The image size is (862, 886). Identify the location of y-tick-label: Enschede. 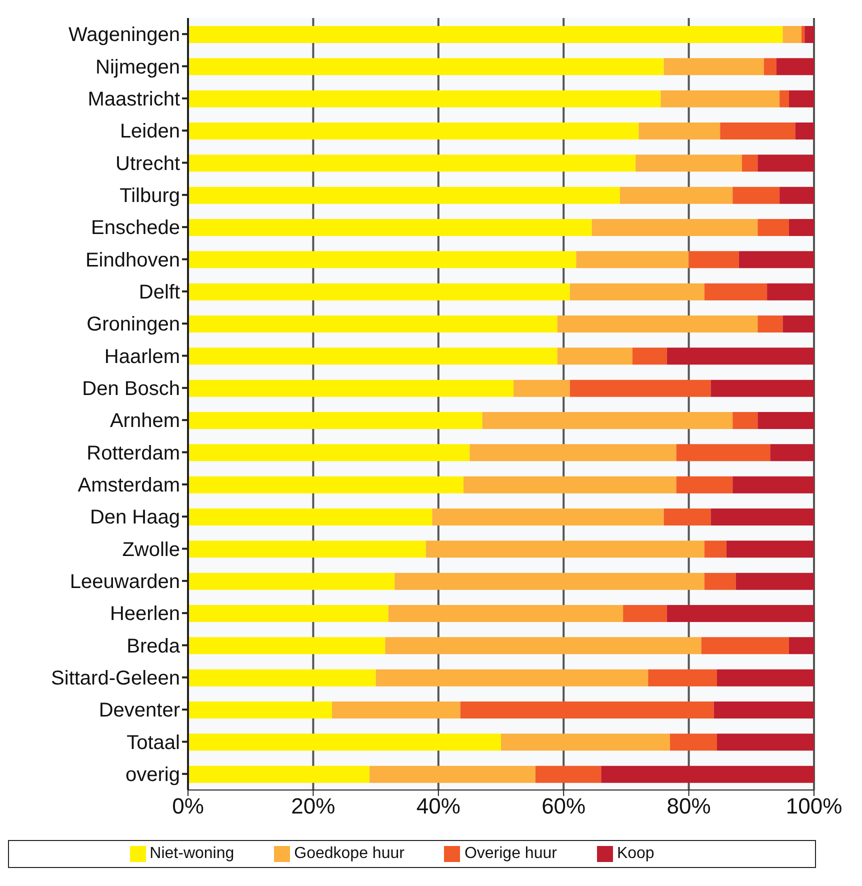
(135, 228).